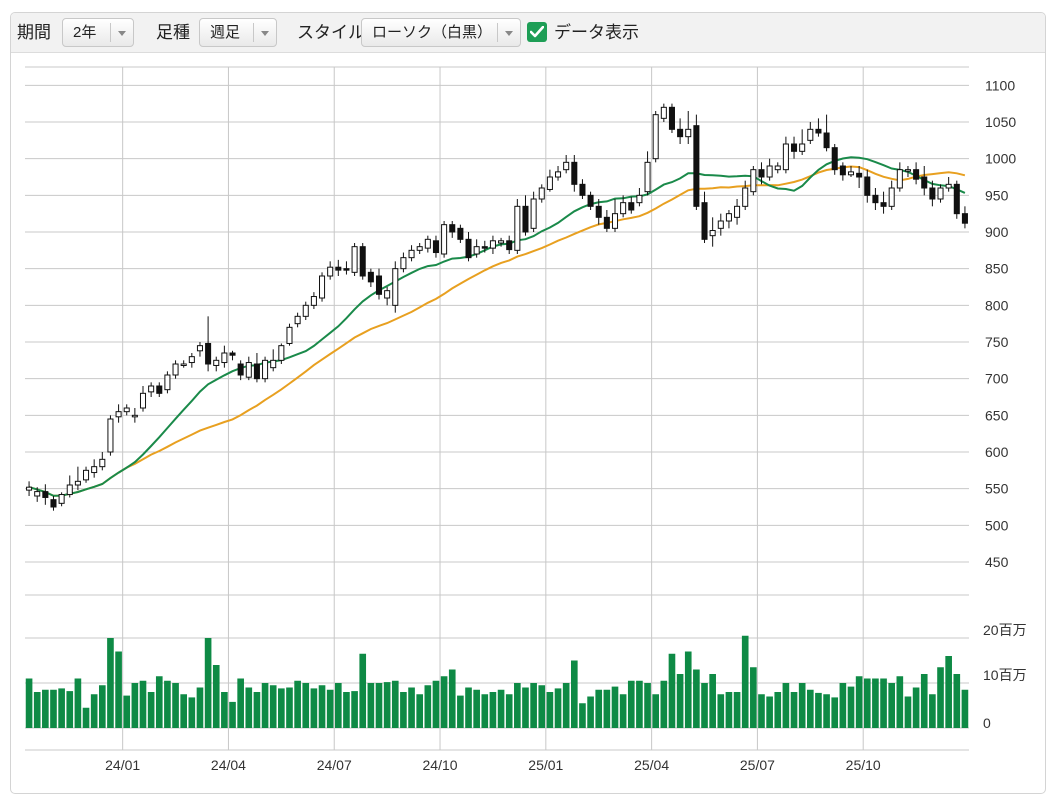 This screenshot has width=1054, height=801. What do you see at coordinates (997, 489) in the screenshot?
I see `price-tick-label: 550` at bounding box center [997, 489].